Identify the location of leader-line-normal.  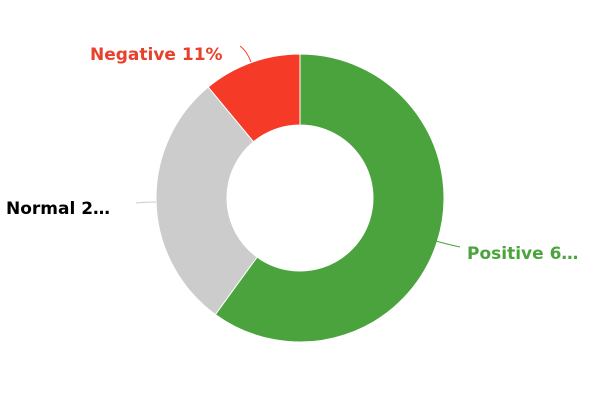
(146, 202).